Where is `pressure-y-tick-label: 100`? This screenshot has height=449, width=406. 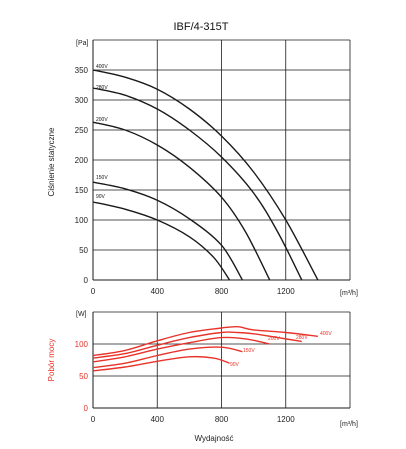
pressure-y-tick-label: 100 is located at coordinates (82, 220).